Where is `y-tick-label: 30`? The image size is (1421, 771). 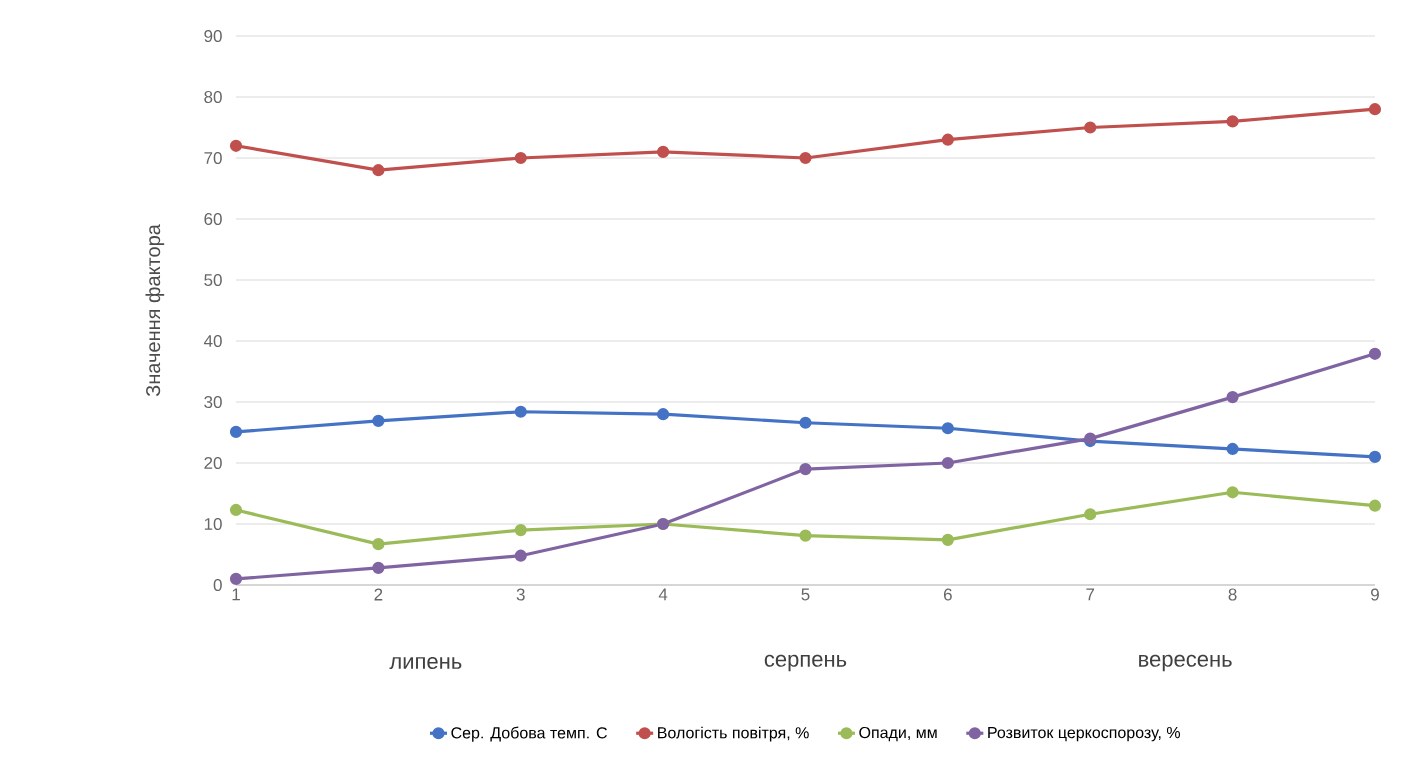
y-tick-label: 30 is located at coordinates (213, 402).